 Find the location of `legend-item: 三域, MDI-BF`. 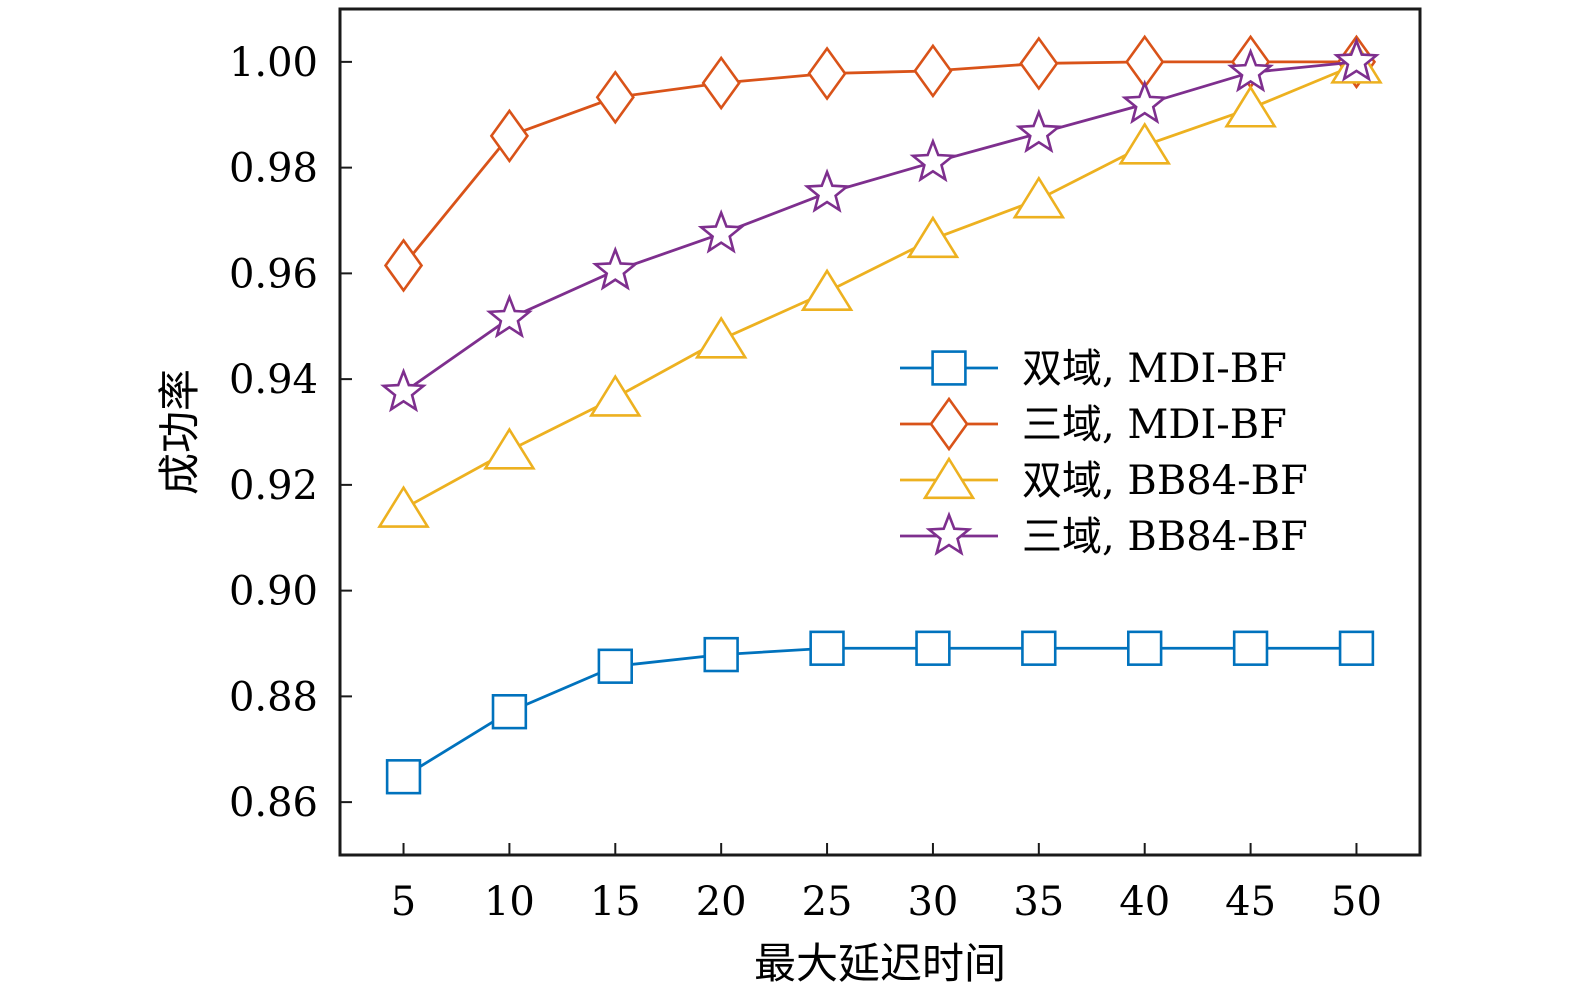

legend-item: 三域, MDI-BF is located at coordinates (1093, 424).